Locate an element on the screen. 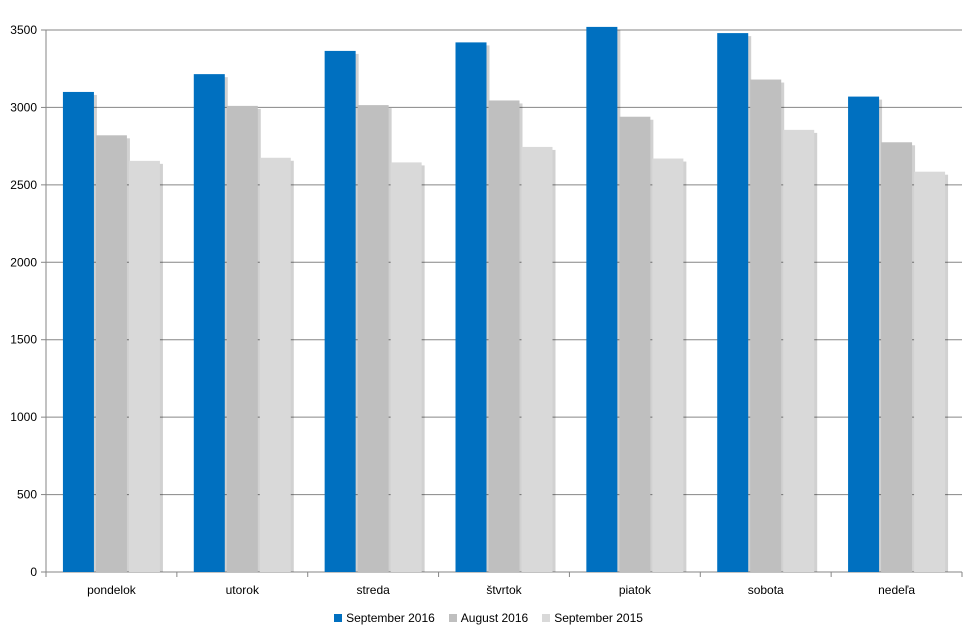 This screenshot has height=643, width=977. legend-item-september-2016: September 2016 is located at coordinates (384, 618).